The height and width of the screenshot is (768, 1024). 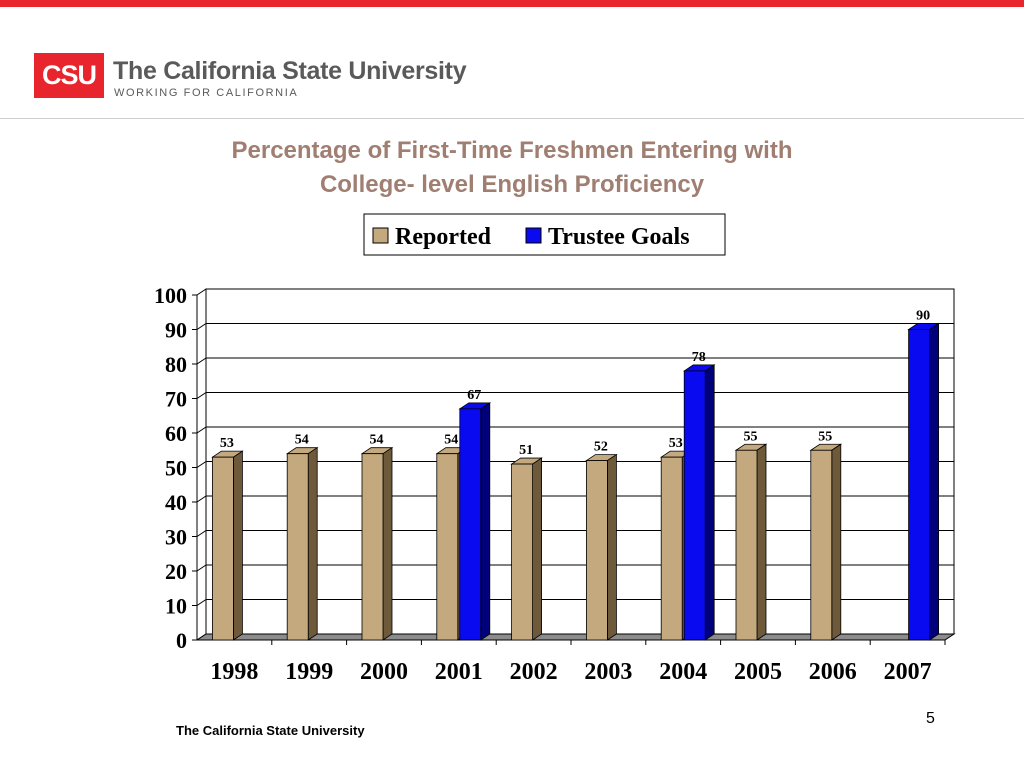 What do you see at coordinates (176, 606) in the screenshot?
I see `y-tick-label: 10` at bounding box center [176, 606].